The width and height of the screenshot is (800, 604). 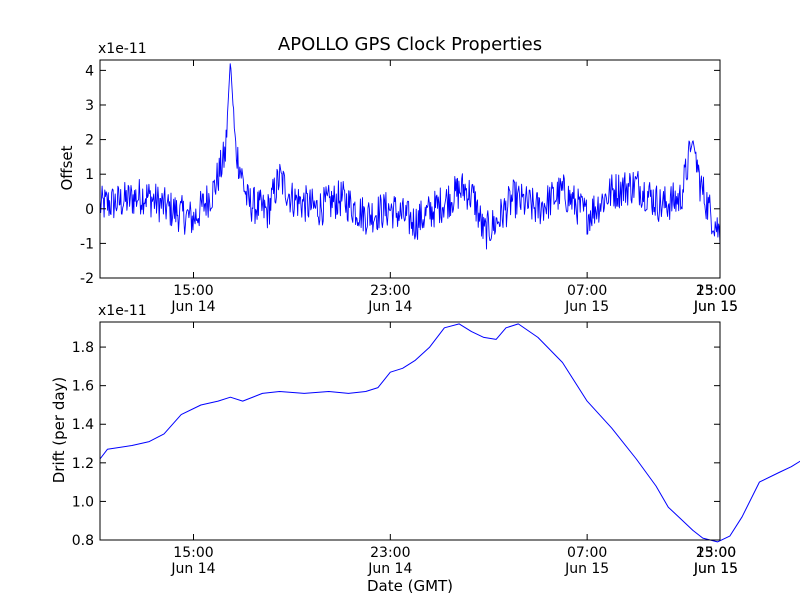 I want to click on drift-ytick-label: 1.4, so click(x=83, y=425).